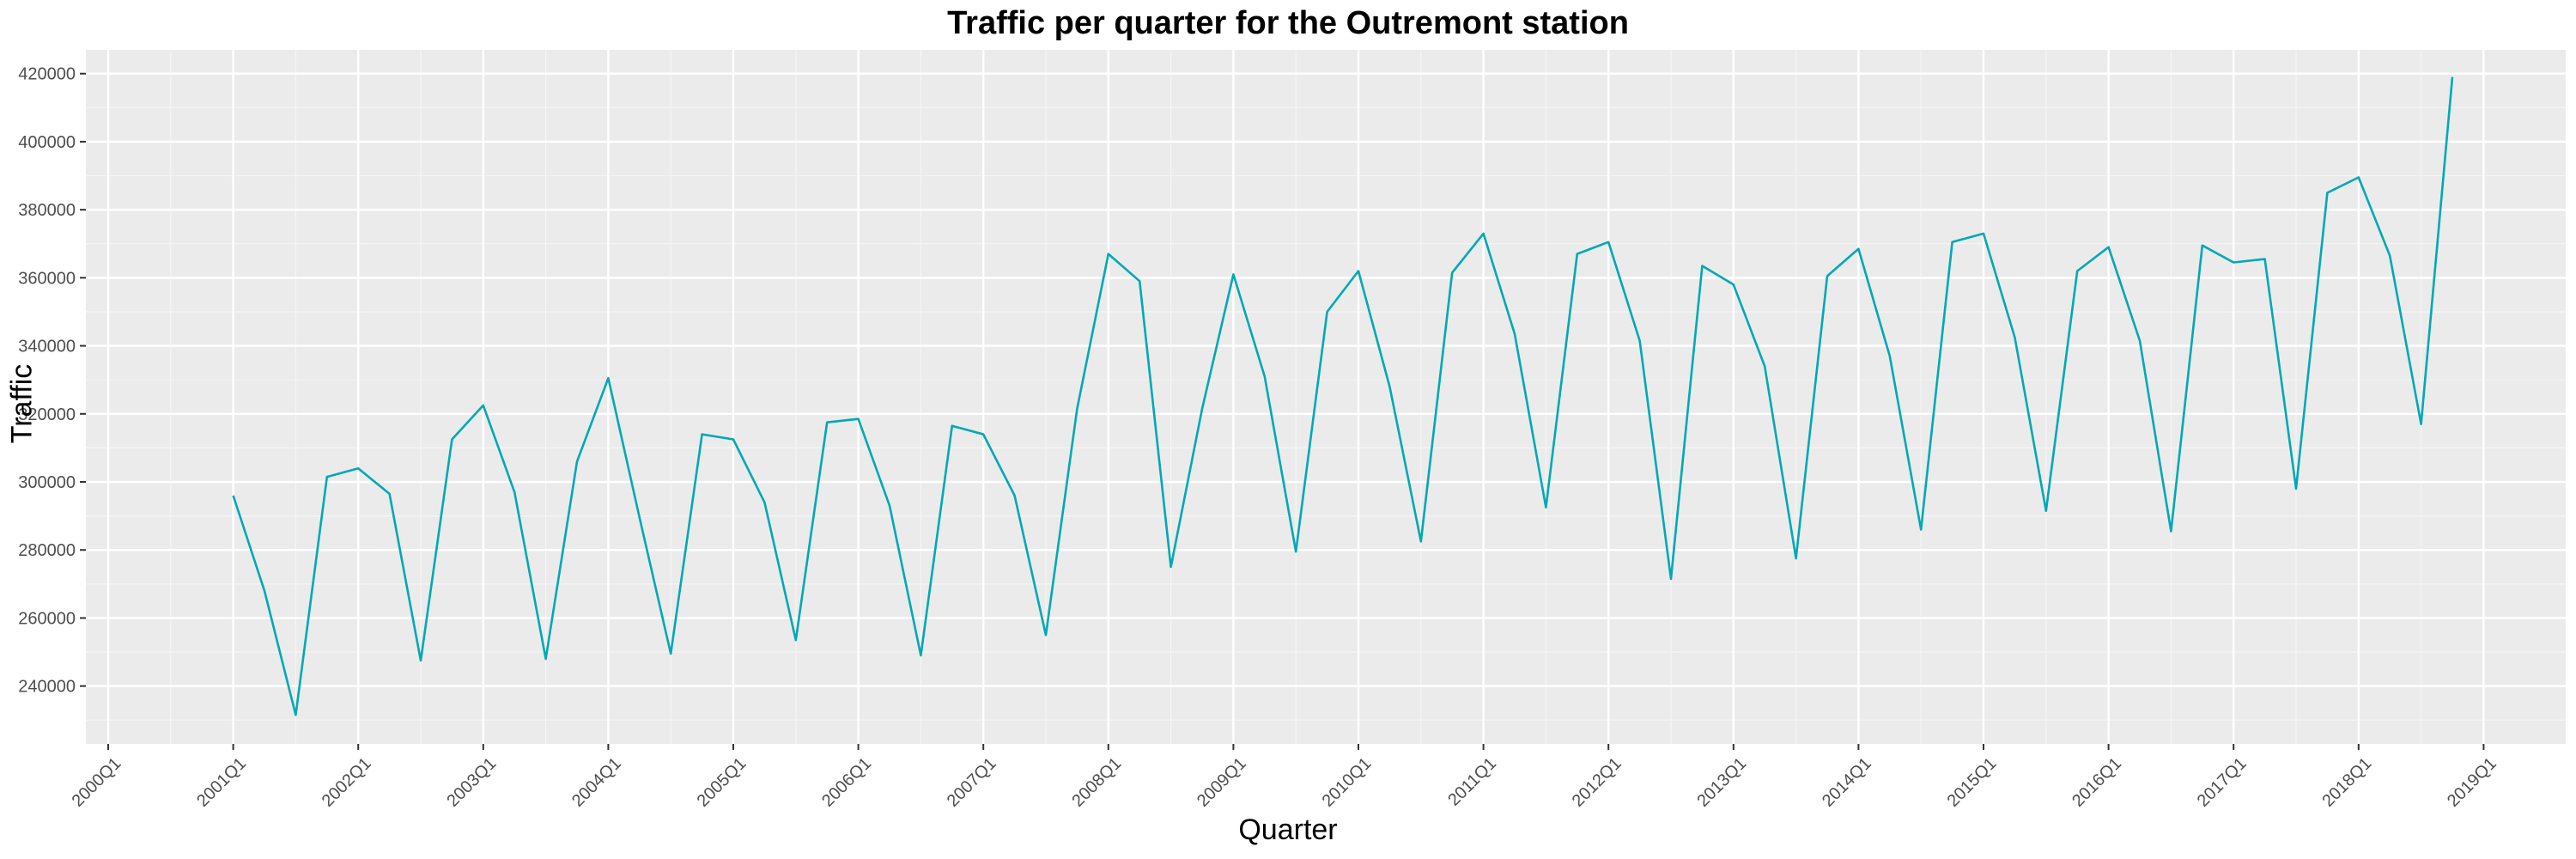 This screenshot has height=859, width=2576. I want to click on x-tick-label: 2019Q1, so click(2472, 783).